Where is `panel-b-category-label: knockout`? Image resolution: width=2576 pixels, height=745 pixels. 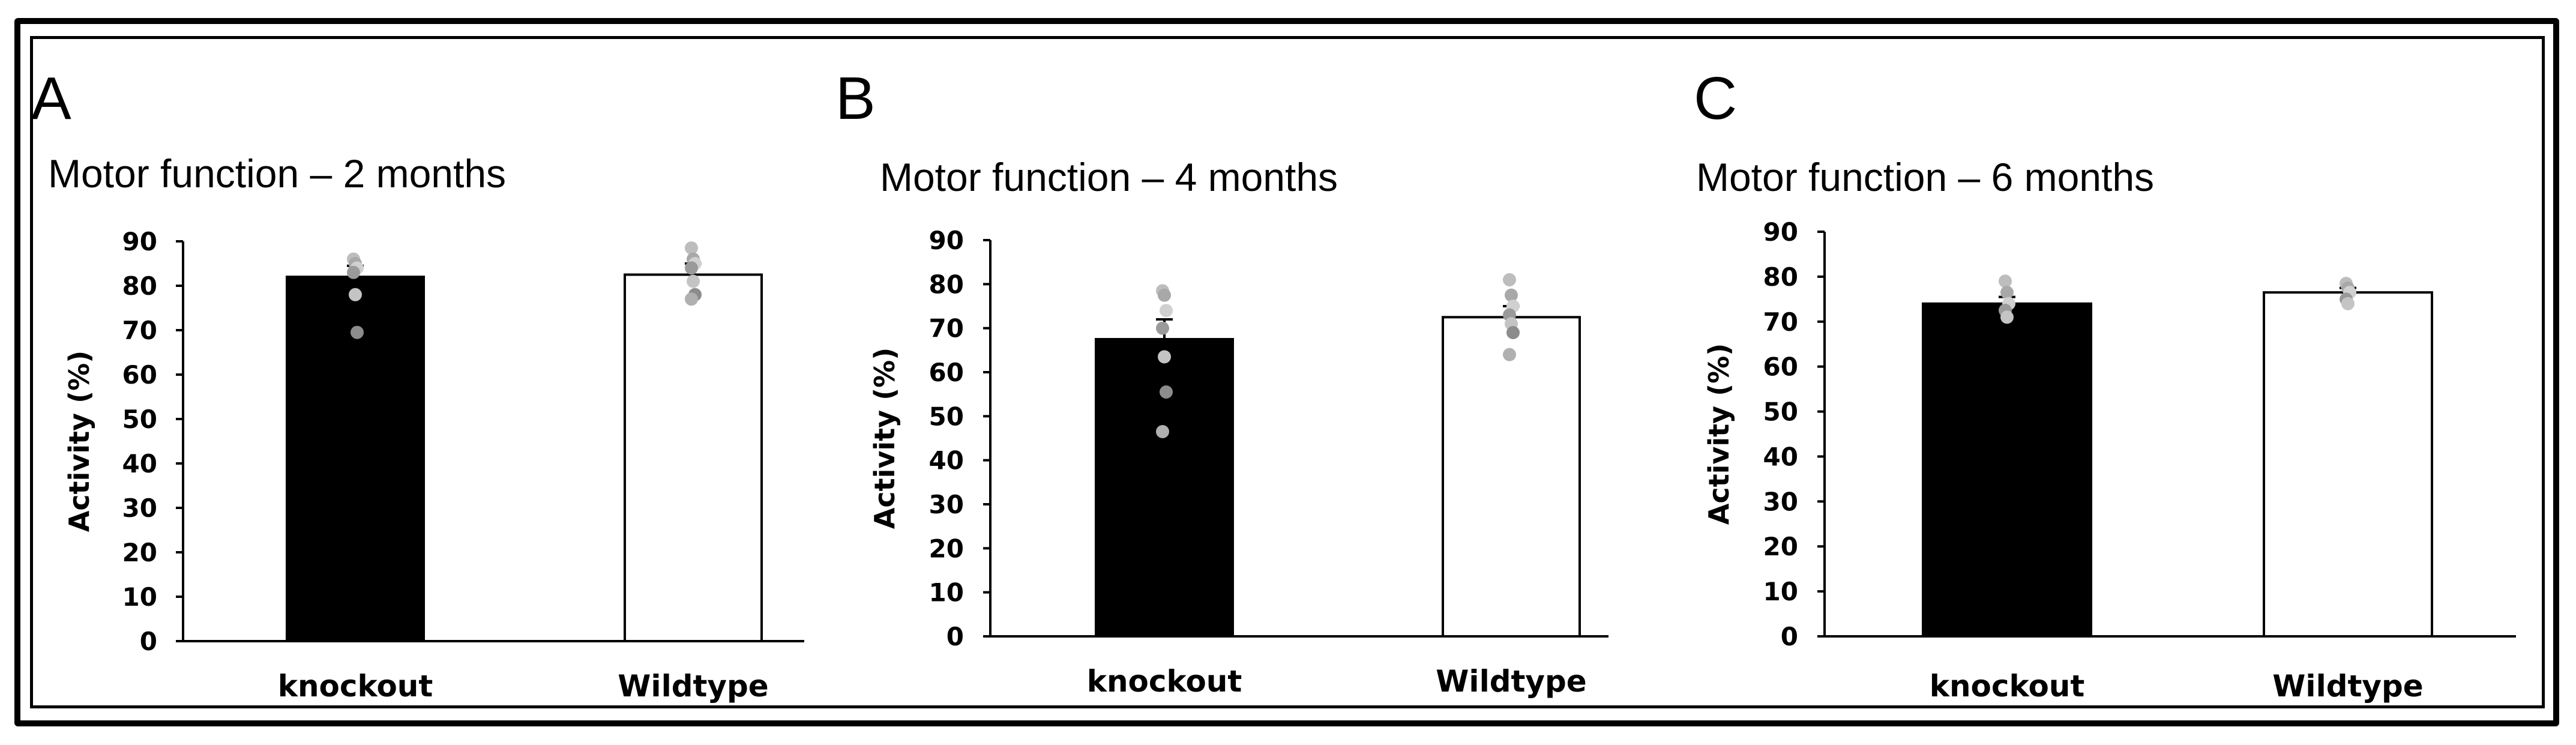 panel-b-category-label: knockout is located at coordinates (1164, 681).